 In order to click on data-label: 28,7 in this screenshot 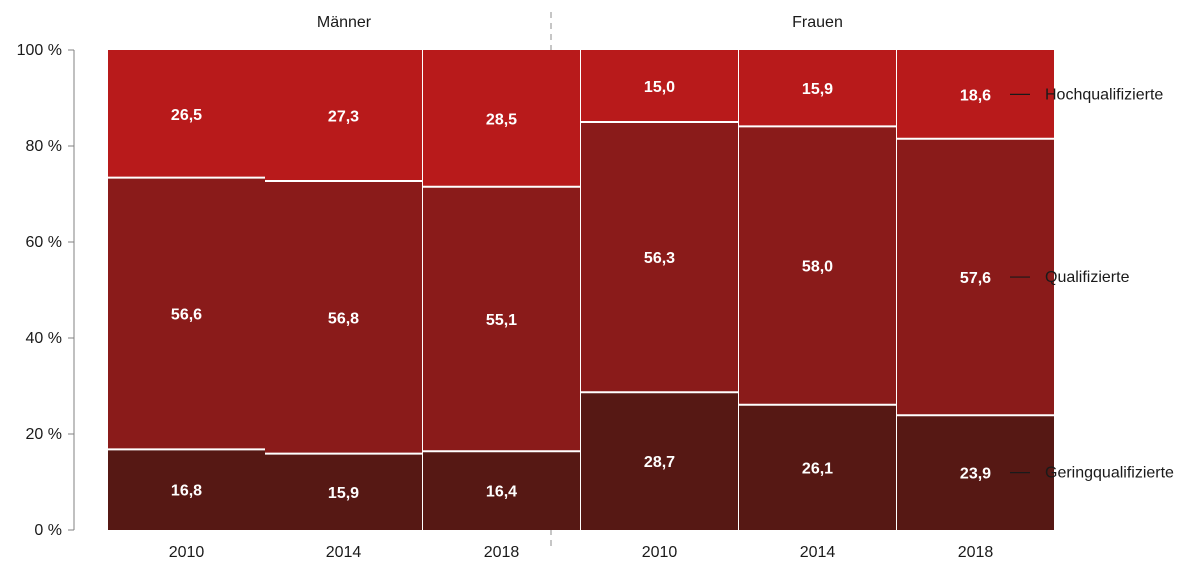, I will do `click(659, 462)`.